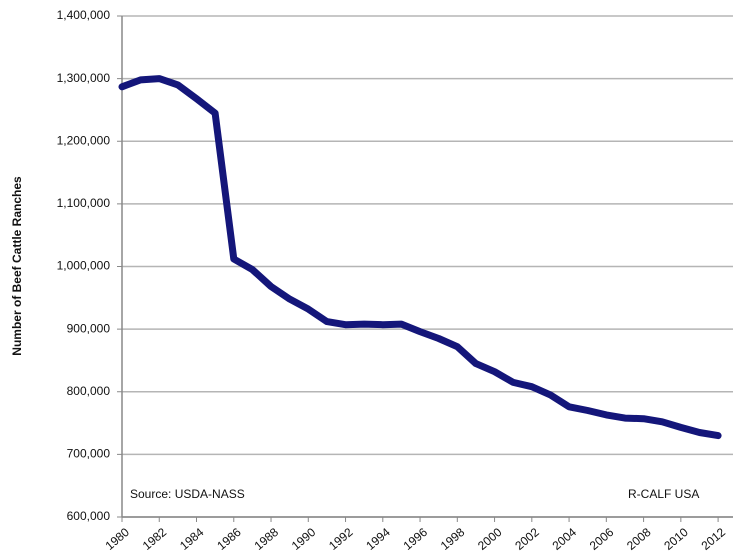 The width and height of the screenshot is (735, 554). What do you see at coordinates (89, 391) in the screenshot?
I see `y-tick-label: 800,000` at bounding box center [89, 391].